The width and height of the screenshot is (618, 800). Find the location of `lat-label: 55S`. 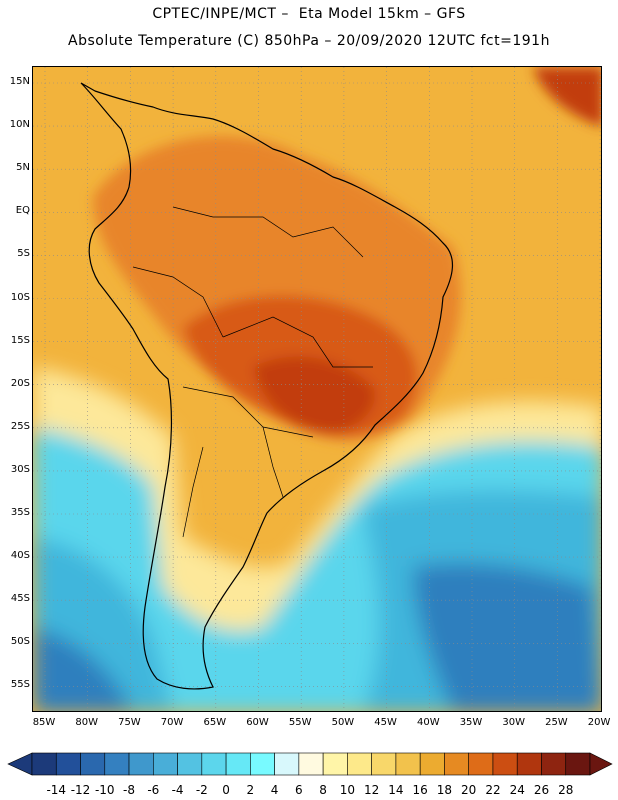

lat-label: 55S is located at coordinates (20, 685).